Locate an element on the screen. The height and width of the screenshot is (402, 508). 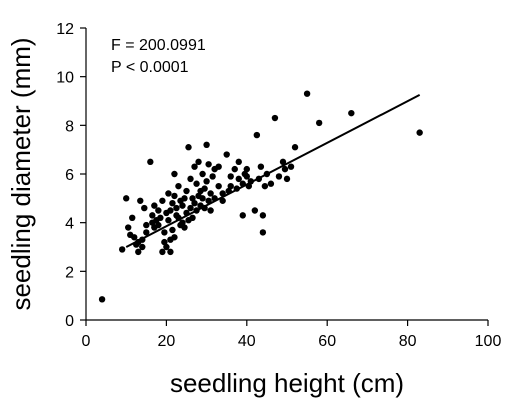
annotation-f-stat: F = 200.0991 is located at coordinates (158, 45).